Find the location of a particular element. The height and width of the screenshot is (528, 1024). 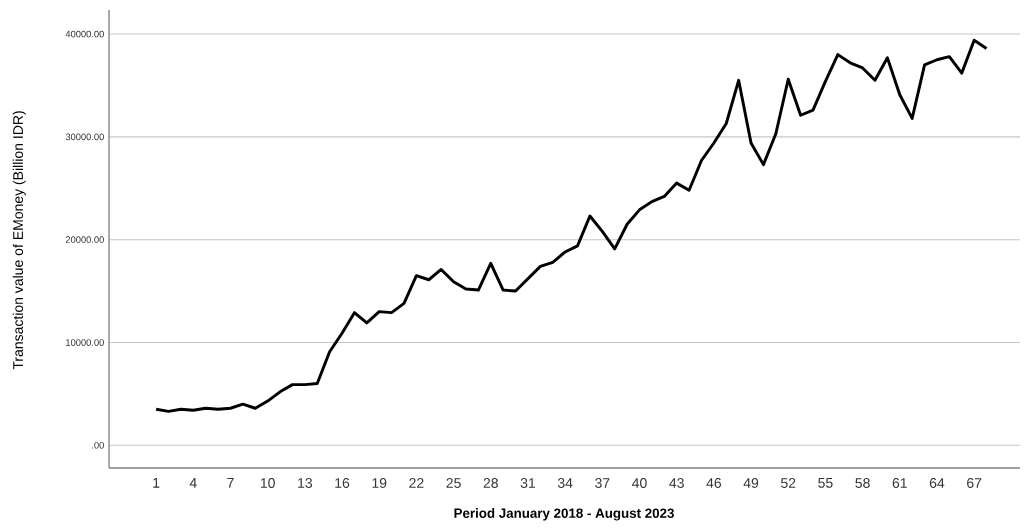

x-tick-label: 61 is located at coordinates (899, 483).